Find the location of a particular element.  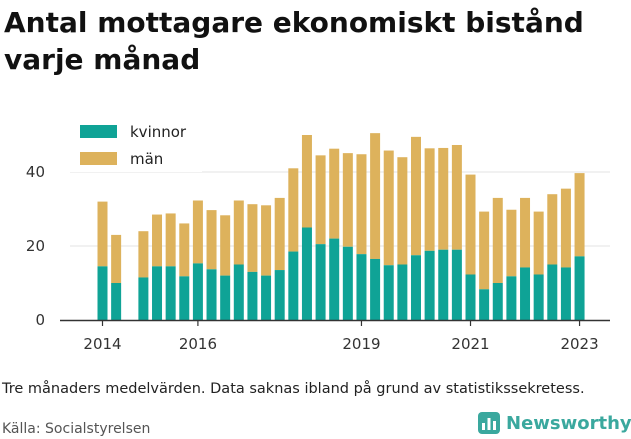

y-tick-label: 0 is located at coordinates (40, 320).